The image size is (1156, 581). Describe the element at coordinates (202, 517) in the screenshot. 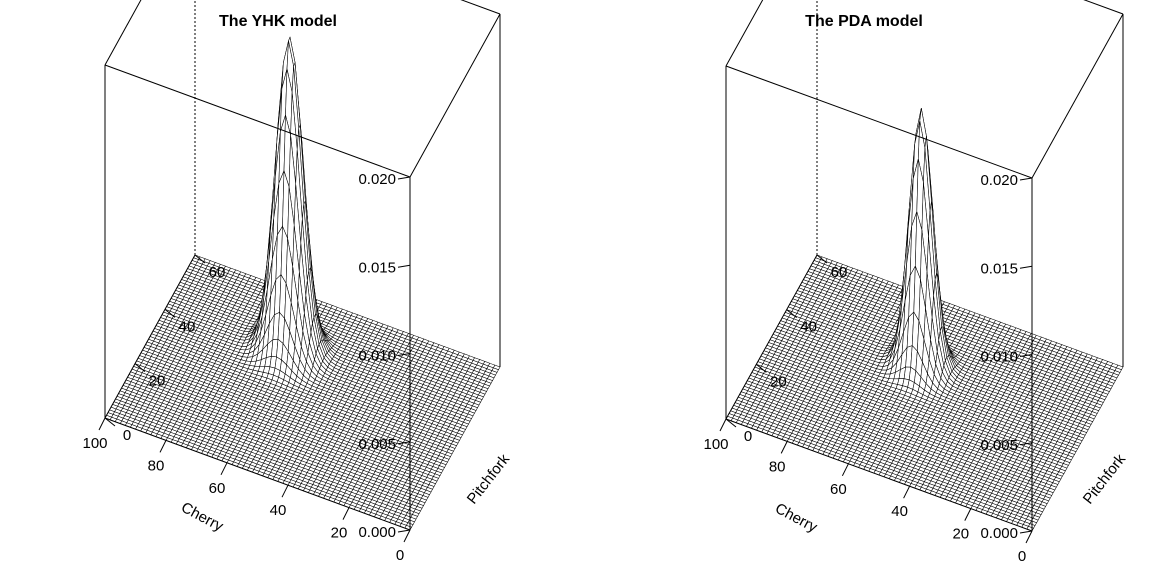

I see `x-axis-label: Cherry` at that location.